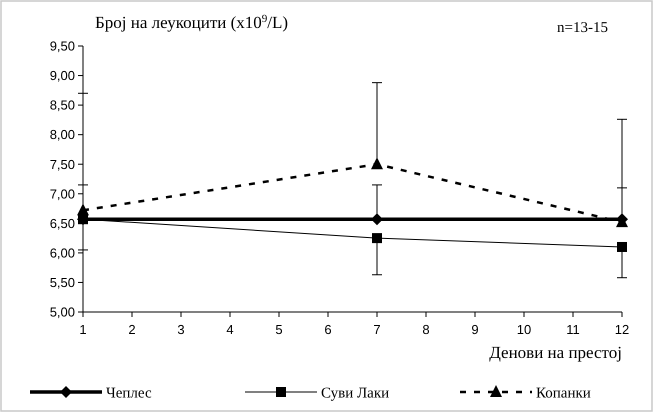 This screenshot has height=412, width=653. I want to click on x-tick-label: 3, so click(181, 329).